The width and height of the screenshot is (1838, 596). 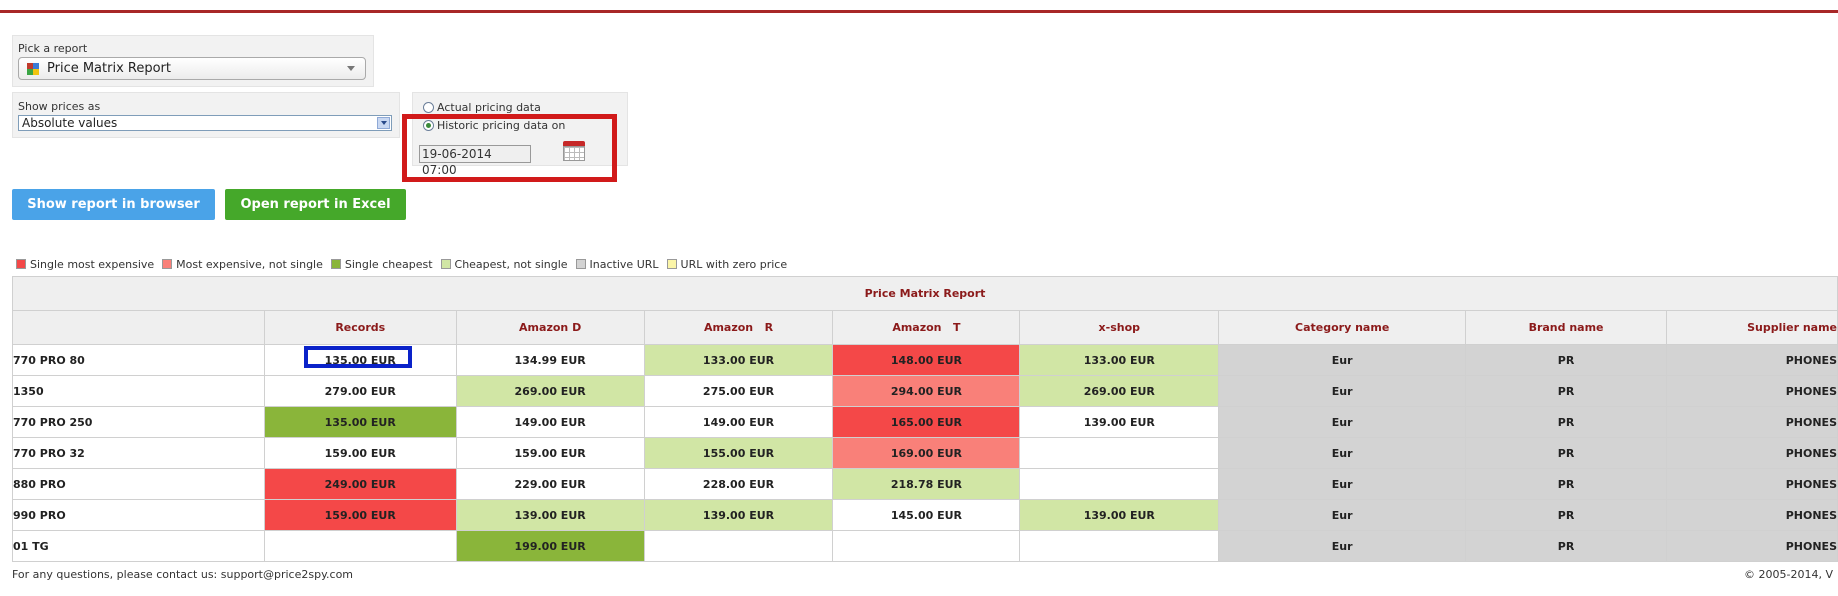 I want to click on legend-label: Single cheapest, so click(x=388, y=264).